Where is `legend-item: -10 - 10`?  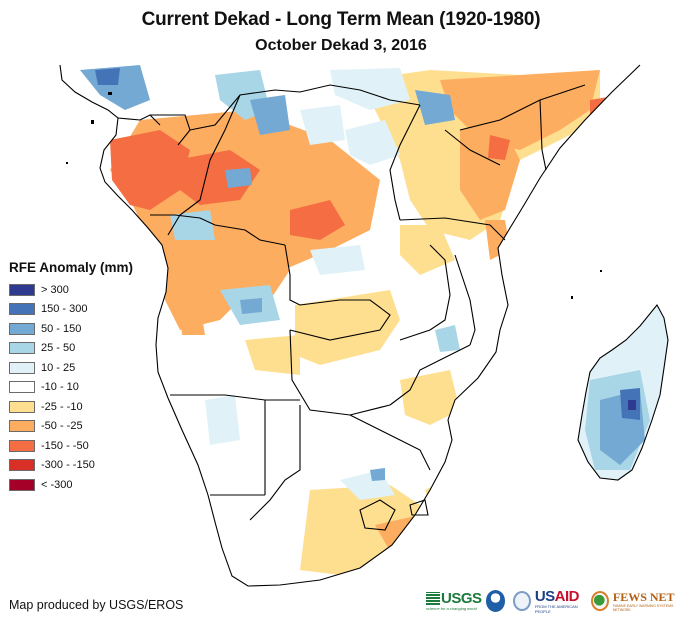
legend-item: -10 - 10 is located at coordinates (71, 388).